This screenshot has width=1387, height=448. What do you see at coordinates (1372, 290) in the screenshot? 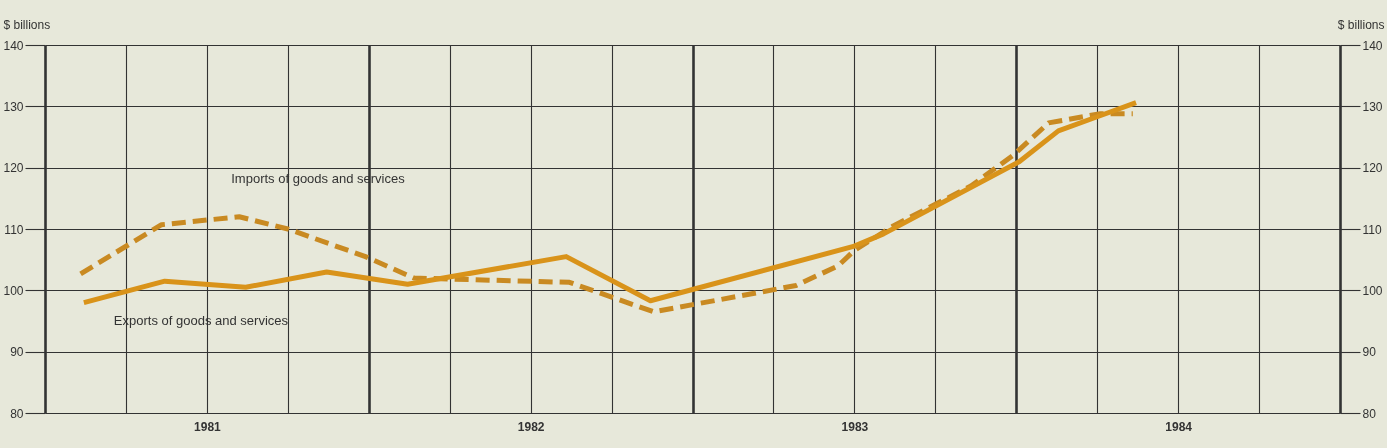
I see `y2-tick-label: 100` at bounding box center [1372, 290].